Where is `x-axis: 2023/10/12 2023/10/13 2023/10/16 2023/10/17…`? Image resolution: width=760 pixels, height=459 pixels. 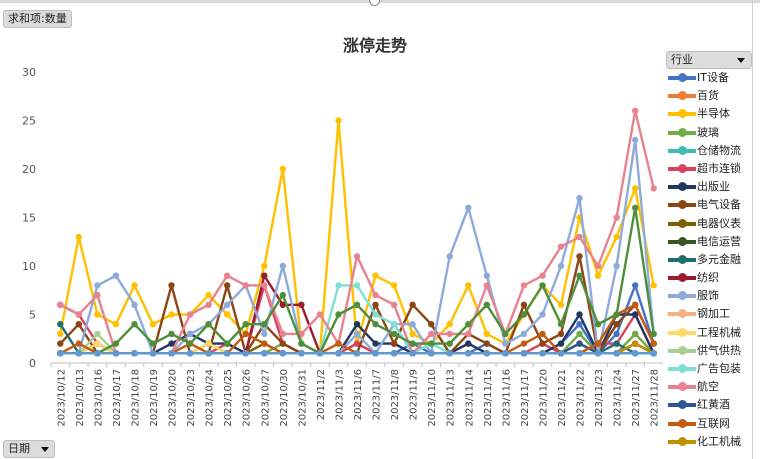 x-axis: 2023/10/12 2023/10/13 2023/10/16 2023/10/17… is located at coordinates (356, 394).